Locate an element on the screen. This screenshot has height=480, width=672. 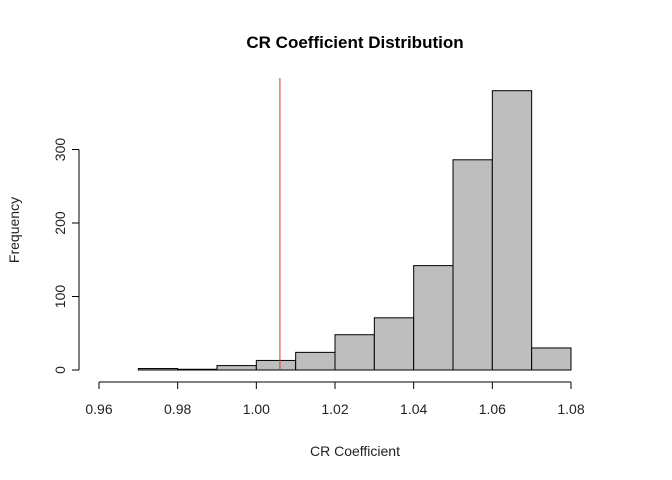
x-tick-label: 1.00 is located at coordinates (256, 409).